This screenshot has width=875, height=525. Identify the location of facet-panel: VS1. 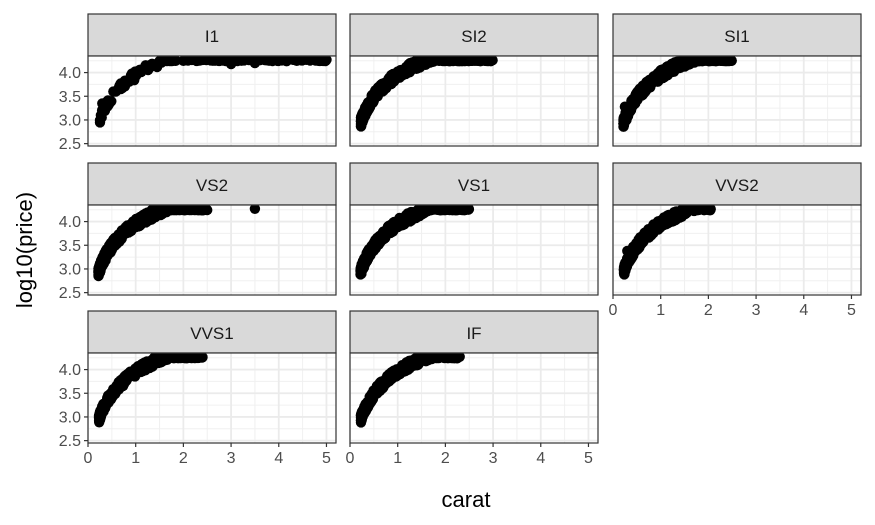
(474, 229).